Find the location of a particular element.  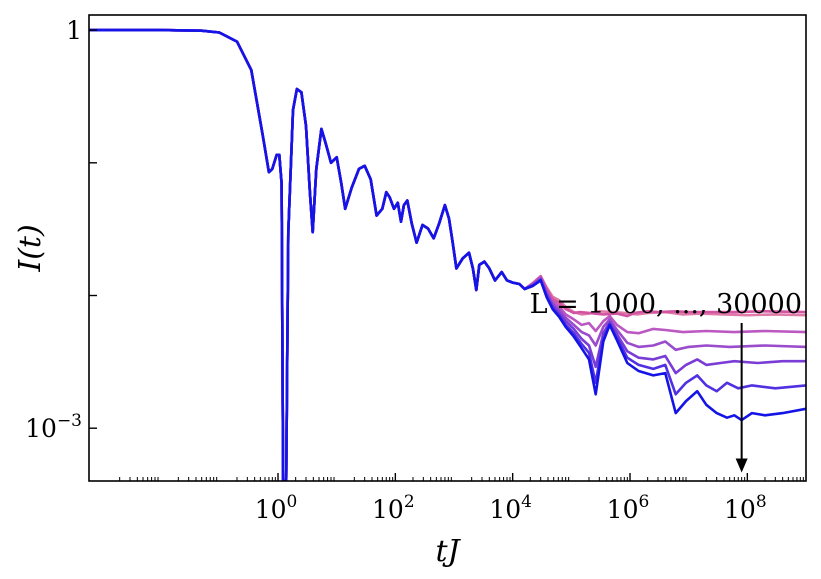

y-tick-label-3: 10−3 is located at coordinates (53, 427).